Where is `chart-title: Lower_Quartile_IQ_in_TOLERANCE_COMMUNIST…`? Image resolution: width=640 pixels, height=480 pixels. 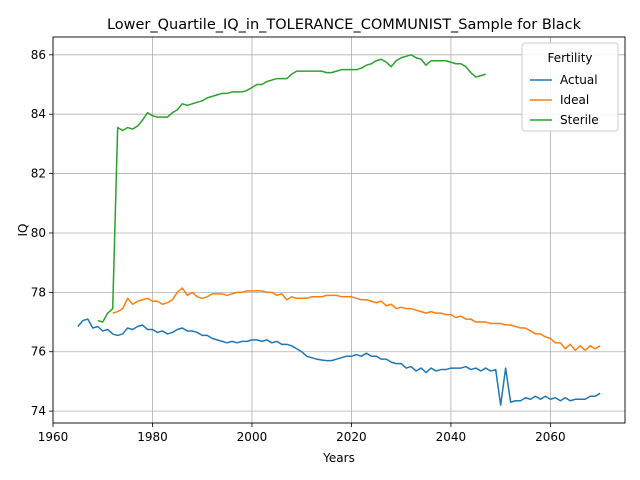
chart-title: Lower_Quartile_IQ_in_TOLERANCE_COMMUNIST… is located at coordinates (344, 25).